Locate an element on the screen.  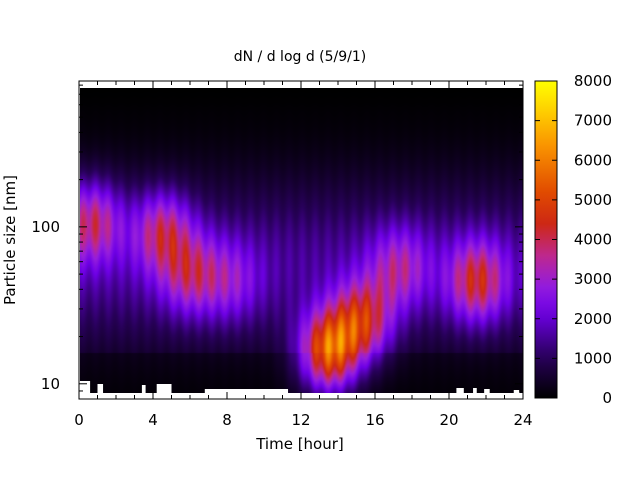
colorbar-ticks: 0 1000 2000 3000 4000 5000 6000 7000 8000 is located at coordinates (573, 239).